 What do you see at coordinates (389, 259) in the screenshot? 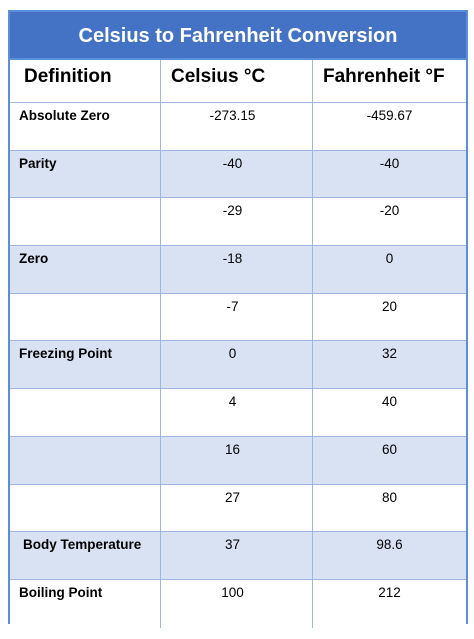
I see `row-fahrenheit: 0` at bounding box center [389, 259].